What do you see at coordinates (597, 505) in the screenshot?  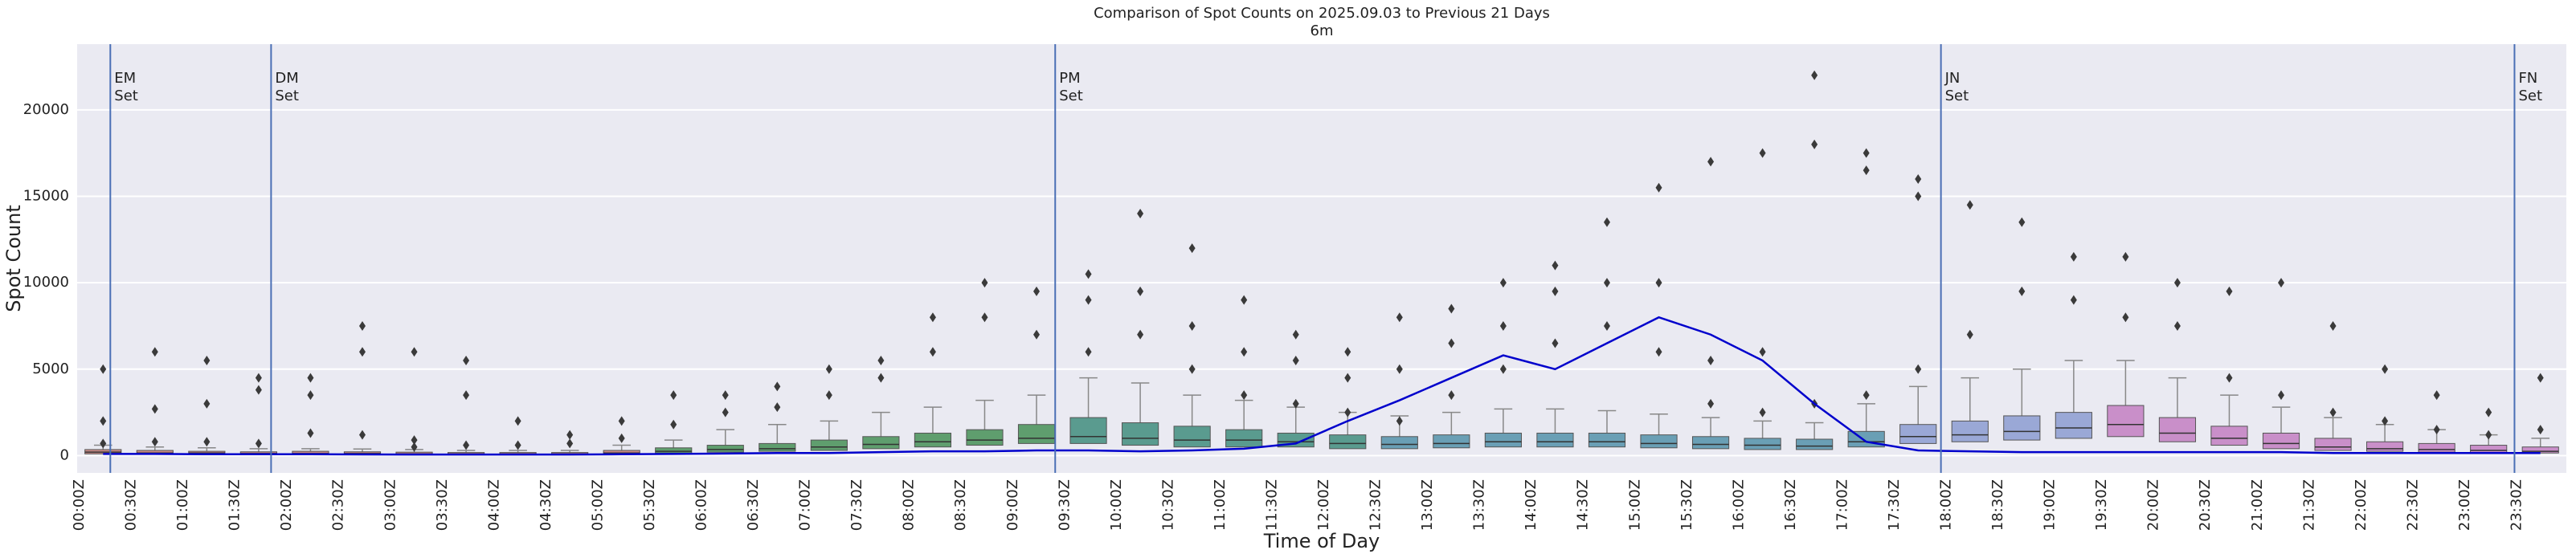 I see `x-tick-label: 05:00Z` at bounding box center [597, 505].